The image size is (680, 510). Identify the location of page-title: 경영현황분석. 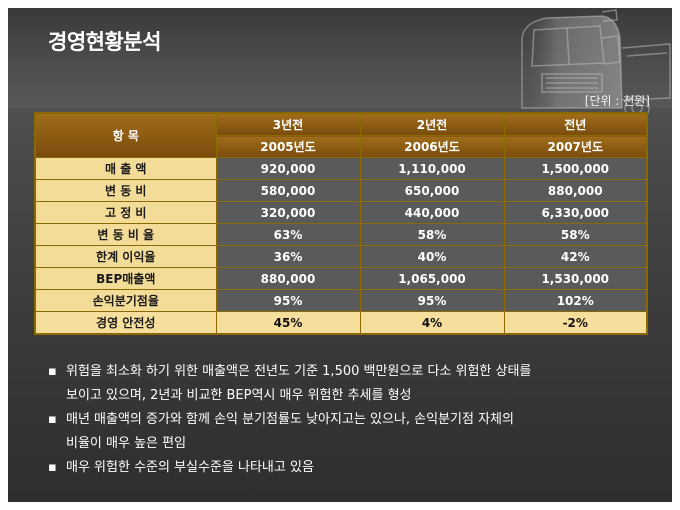
(104, 42).